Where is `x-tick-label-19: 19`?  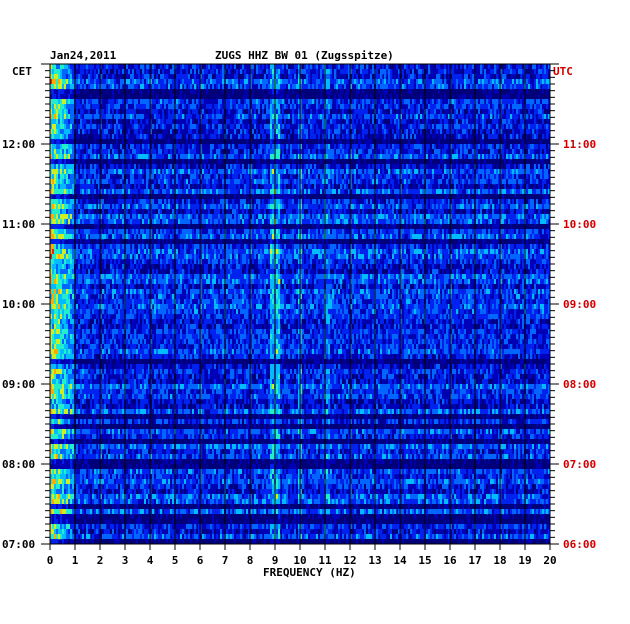 x-tick-label-19: 19 is located at coordinates (524, 560).